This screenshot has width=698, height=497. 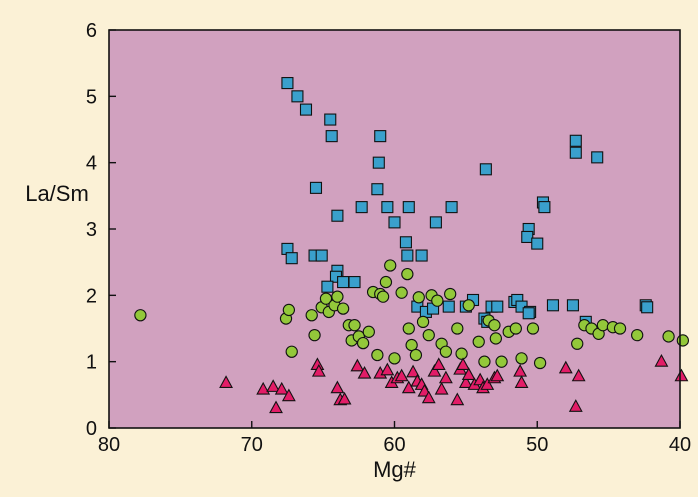 I want to click on x-tick-label: 50, so click(x=537, y=445).